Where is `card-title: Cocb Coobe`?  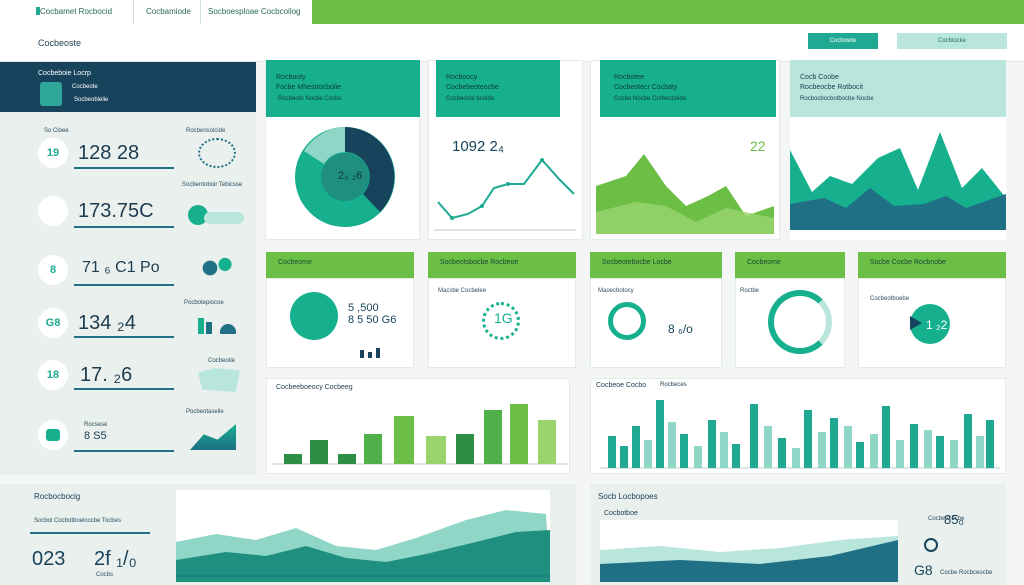
card-title: Cocb Coobe is located at coordinates (819, 77).